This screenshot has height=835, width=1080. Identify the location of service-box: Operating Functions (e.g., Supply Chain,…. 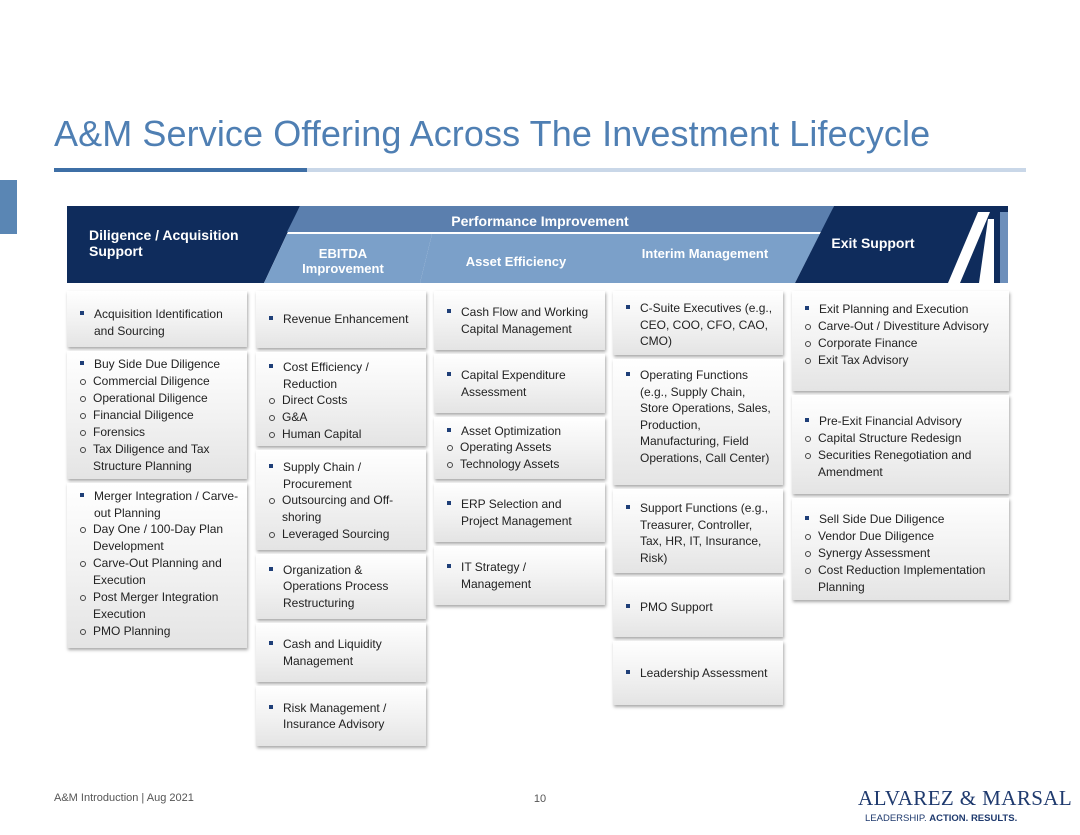
(698, 422).